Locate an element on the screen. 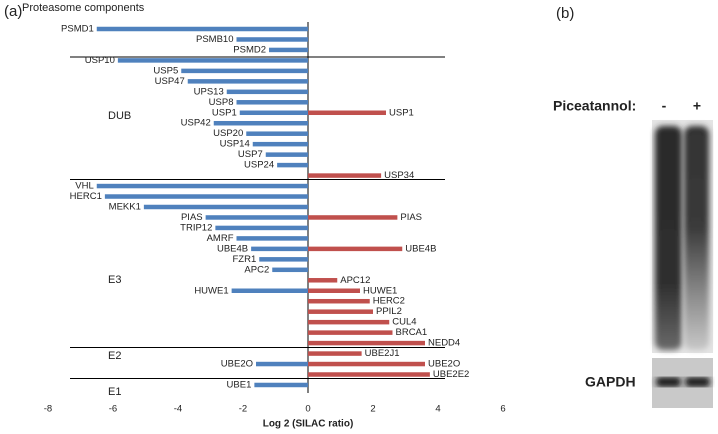 Image resolution: width=718 pixels, height=434 pixels. x-tick-label: 4 is located at coordinates (437, 409).